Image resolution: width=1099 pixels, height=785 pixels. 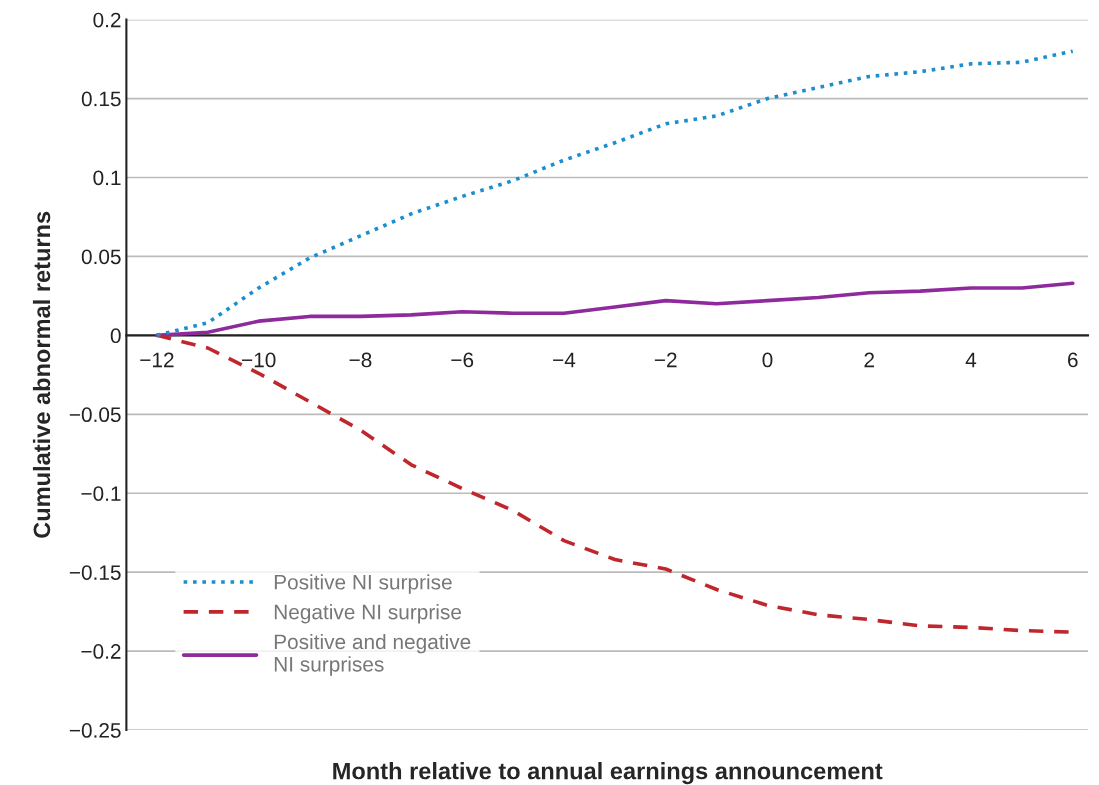 What do you see at coordinates (462, 360) in the screenshot?
I see `x-tick-label: −6` at bounding box center [462, 360].